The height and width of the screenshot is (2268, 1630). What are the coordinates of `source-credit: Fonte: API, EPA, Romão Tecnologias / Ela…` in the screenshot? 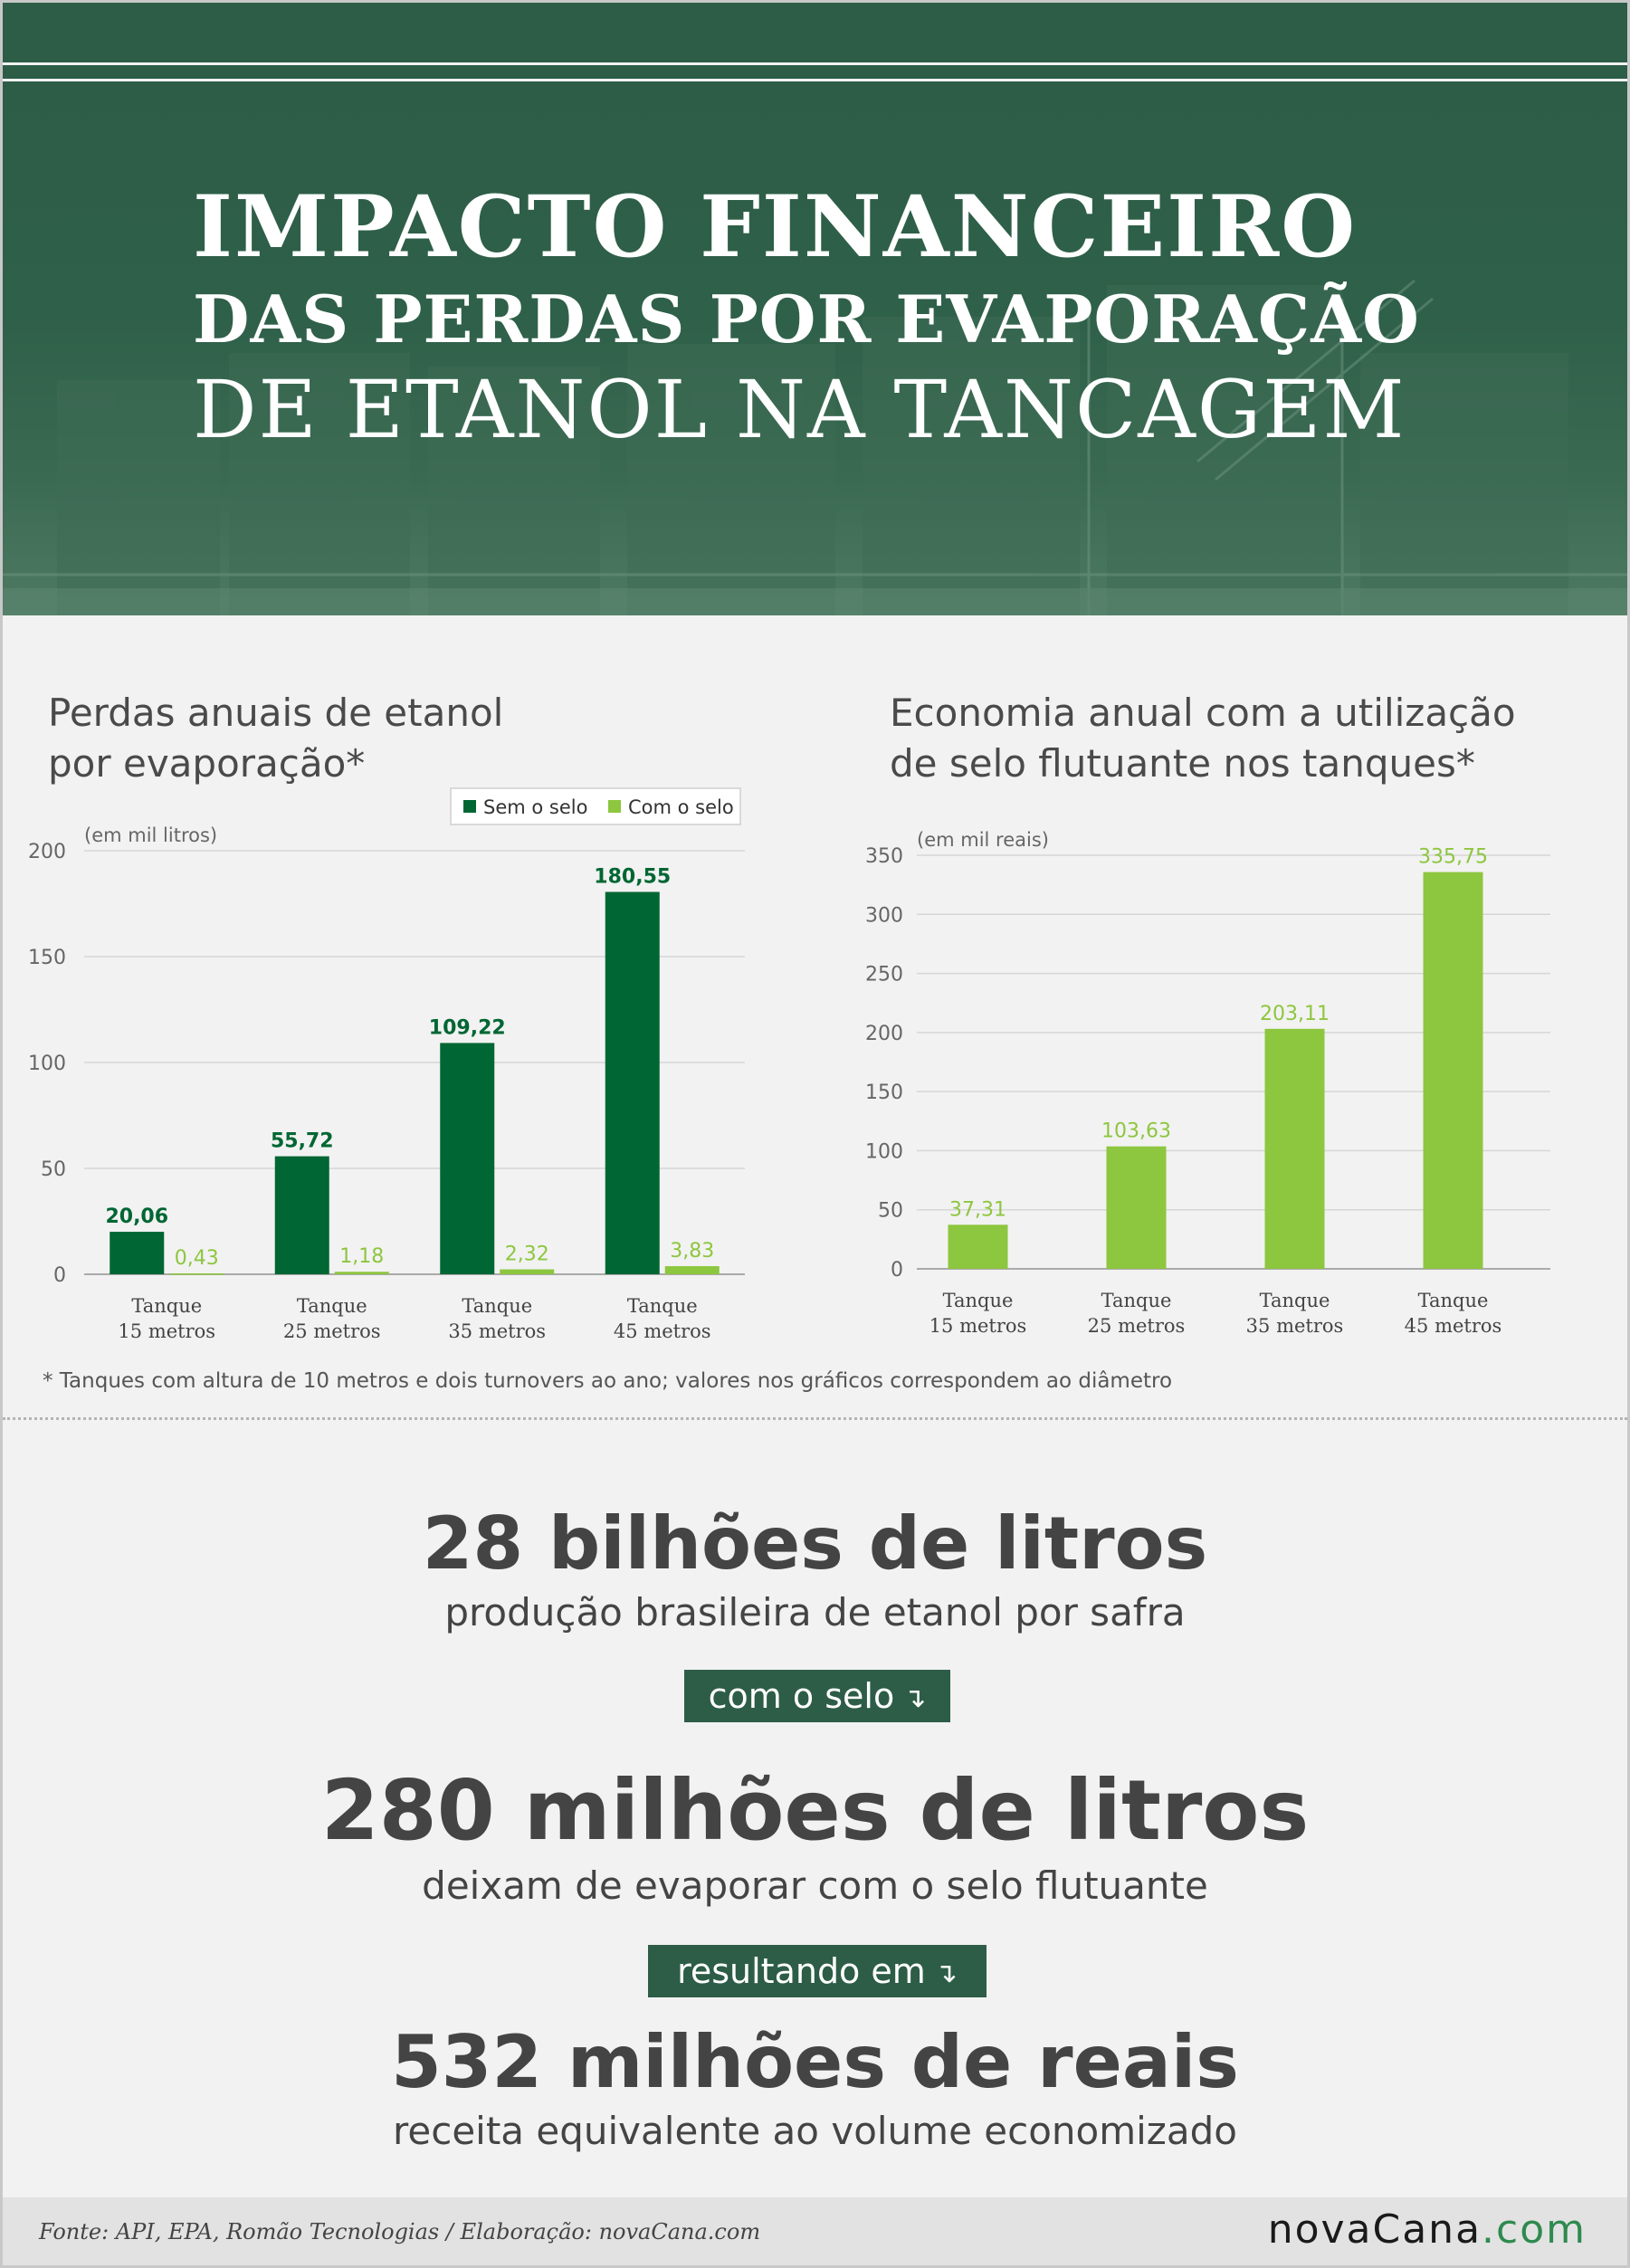 It's located at (400, 2231).